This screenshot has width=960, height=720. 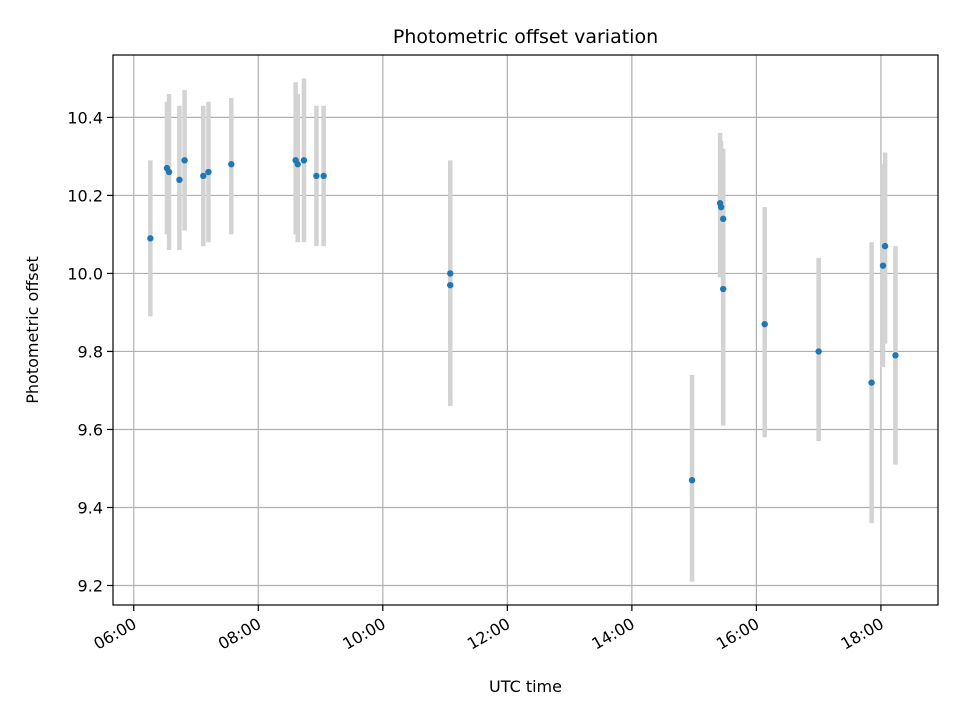 What do you see at coordinates (90, 351) in the screenshot?
I see `y-tick-label: 9.8` at bounding box center [90, 351].